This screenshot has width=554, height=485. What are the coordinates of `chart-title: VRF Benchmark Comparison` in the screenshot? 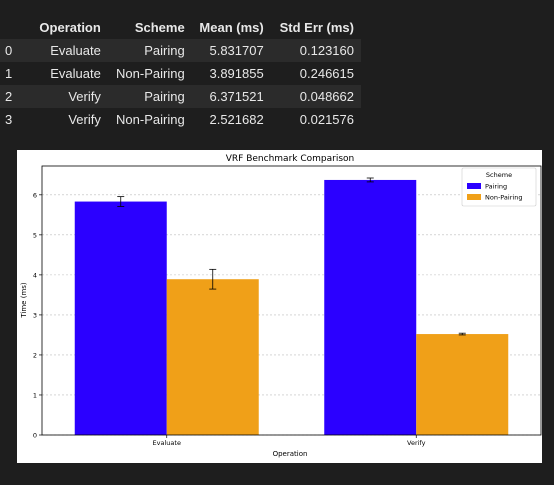 It's located at (290, 159).